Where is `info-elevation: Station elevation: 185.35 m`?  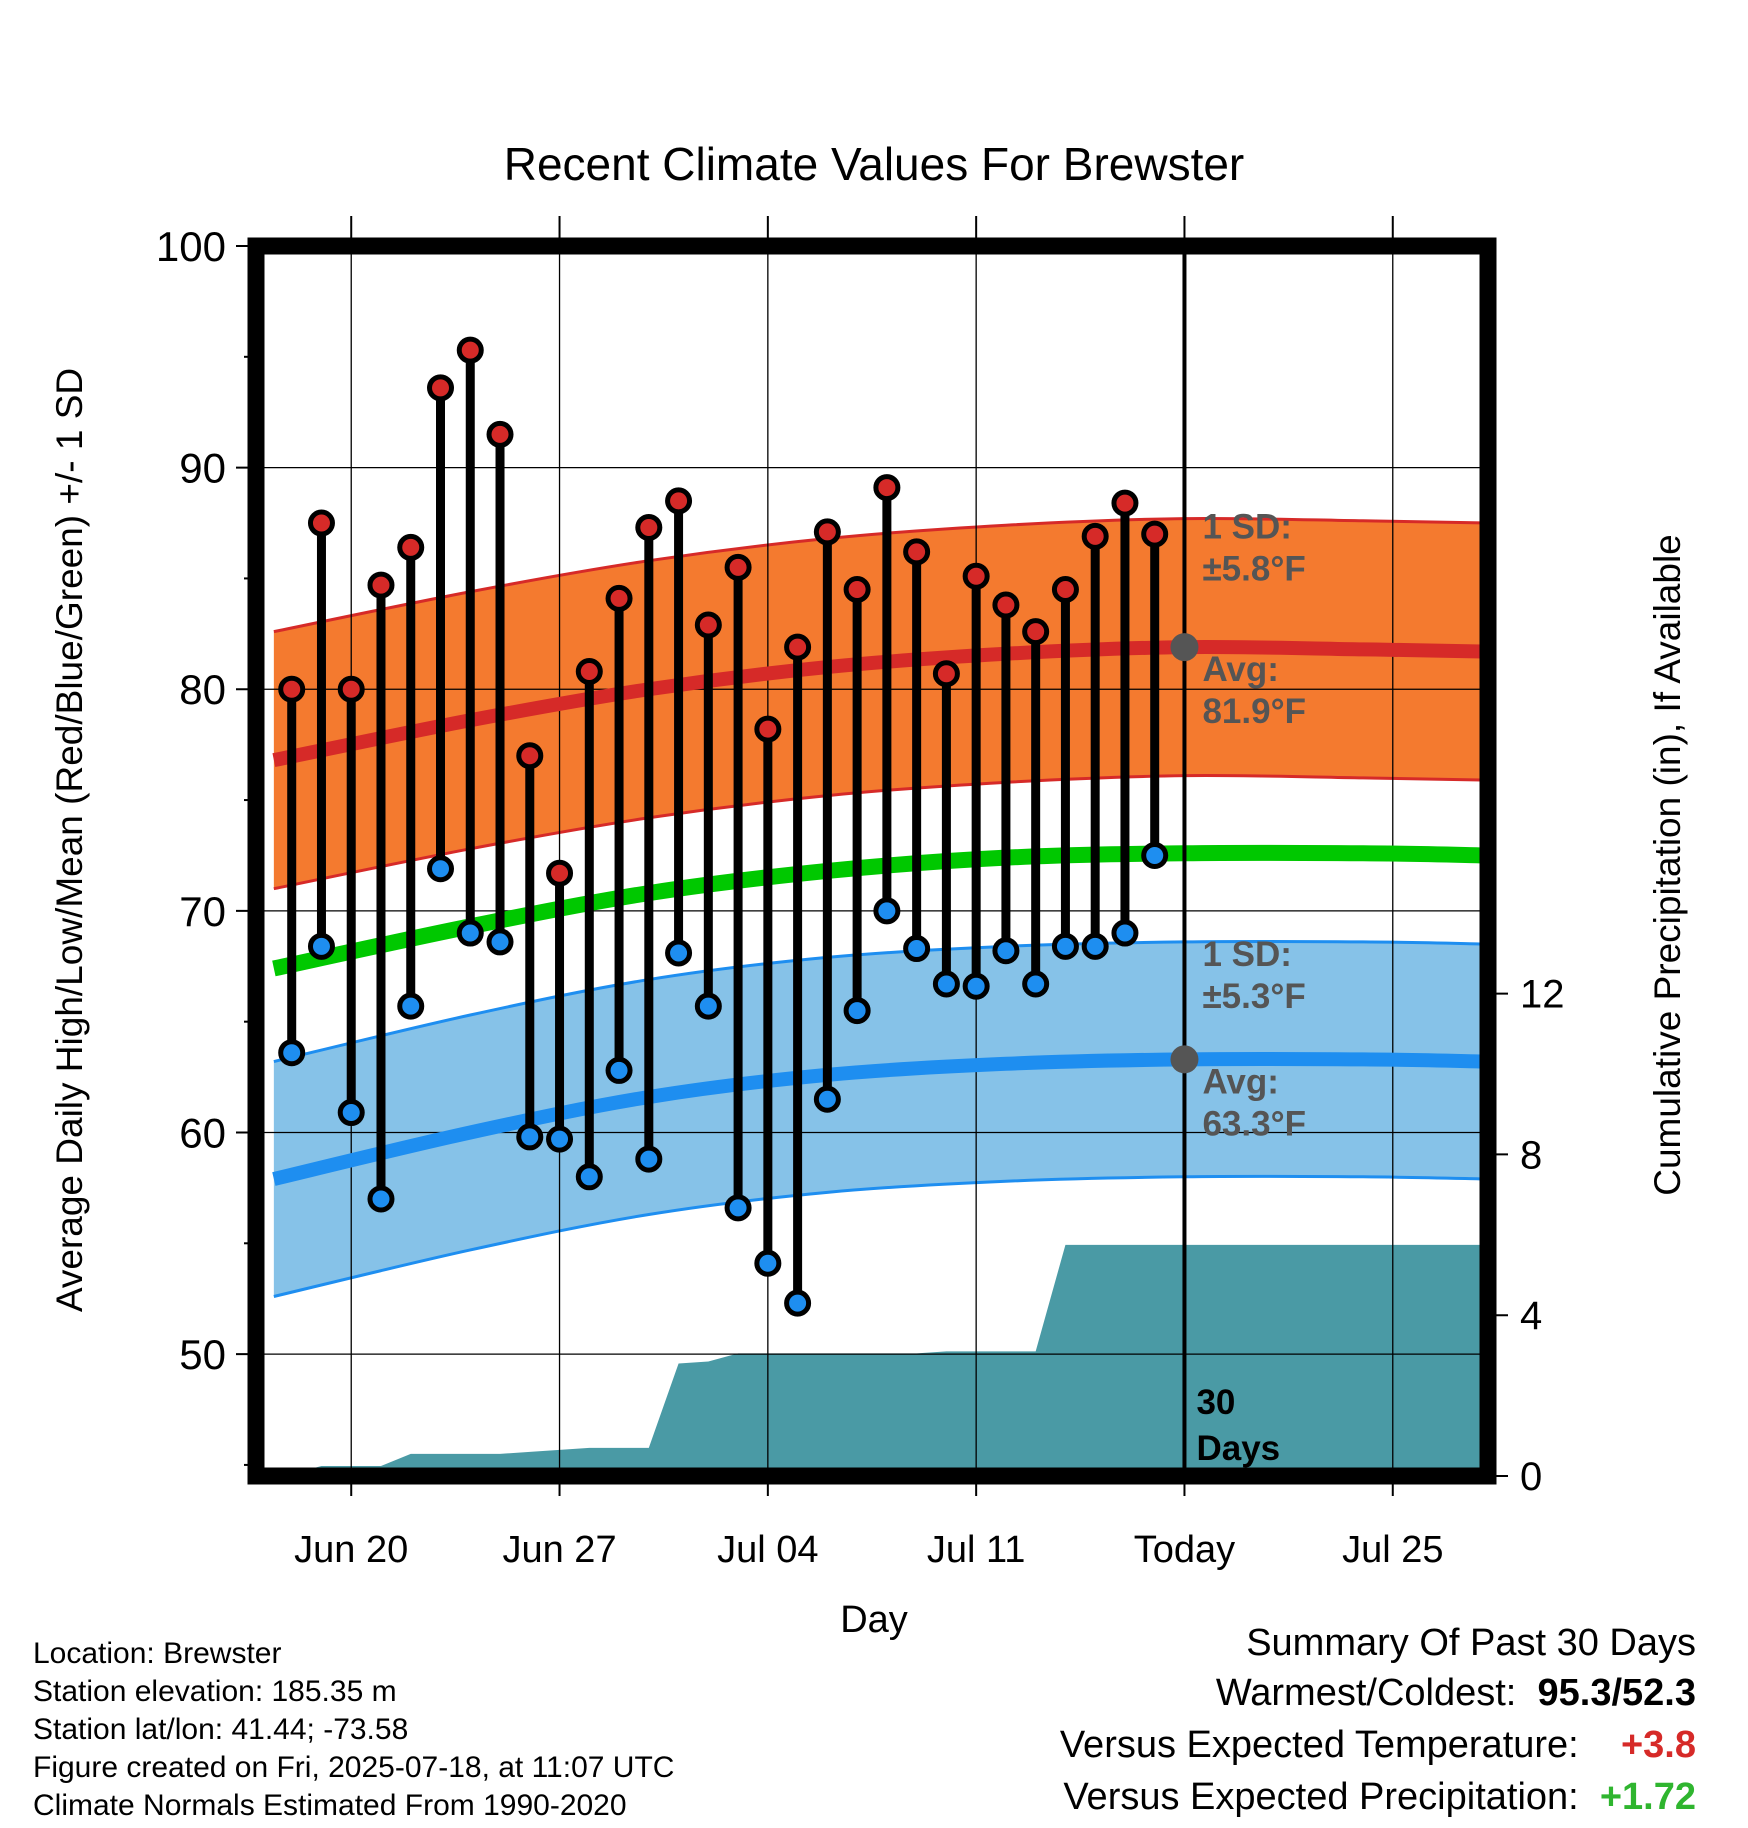
info-elevation: Station elevation: 185.35 m is located at coordinates (215, 1691).